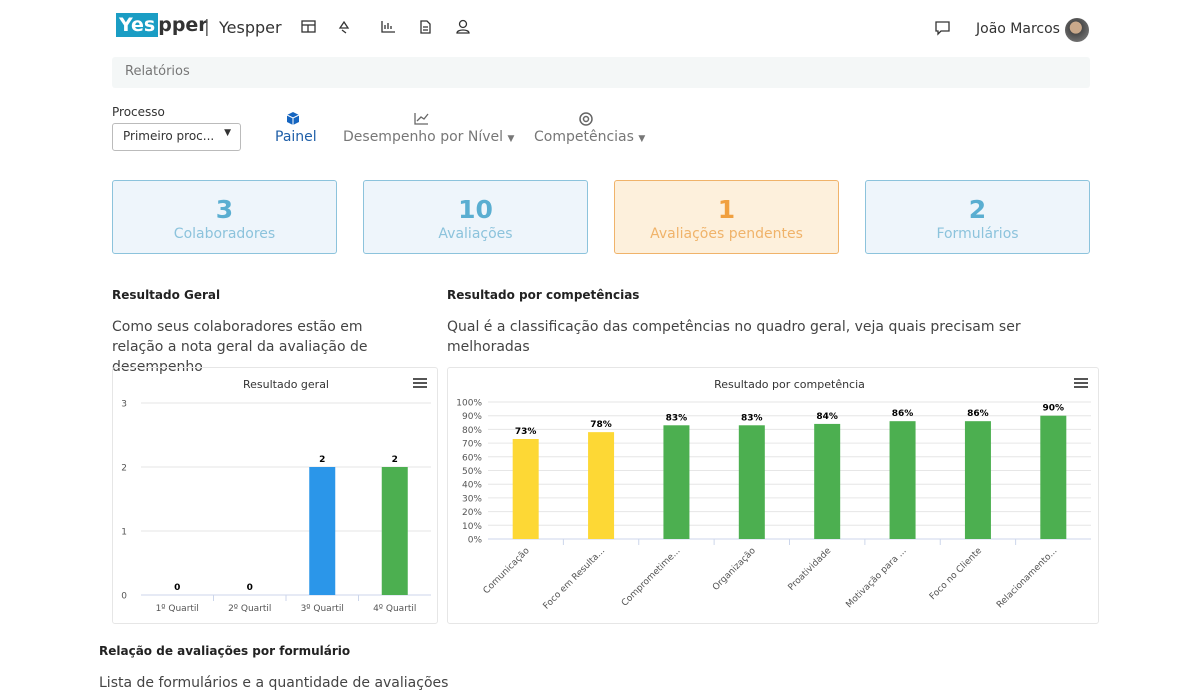 Image resolution: width=1200 pixels, height=693 pixels. What do you see at coordinates (166, 295) in the screenshot?
I see `section-title: Resultado Geral` at bounding box center [166, 295].